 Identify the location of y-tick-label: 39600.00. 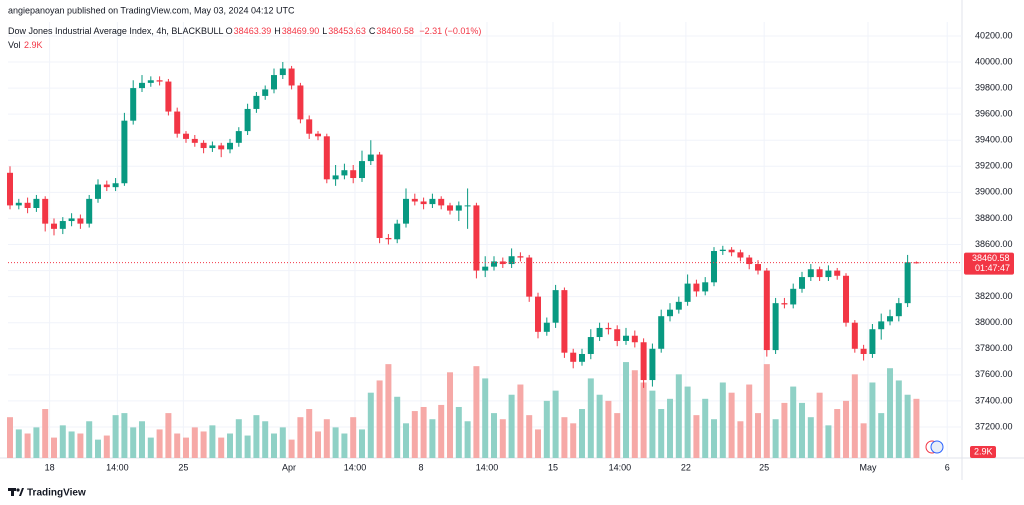
(994, 114).